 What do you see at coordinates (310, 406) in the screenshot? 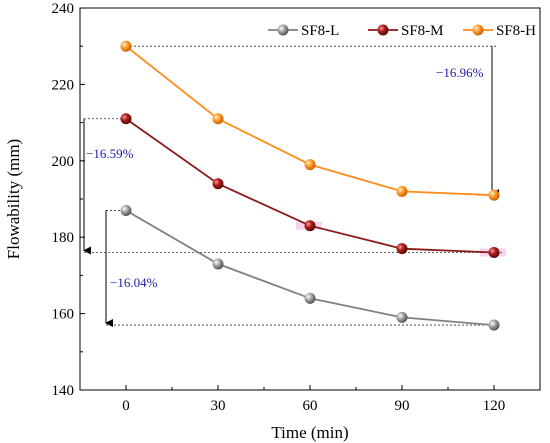
I see `x-tick-label: 60` at bounding box center [310, 406].